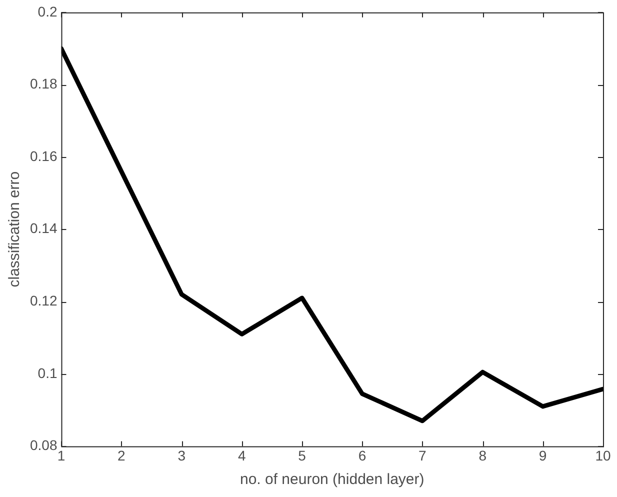 The width and height of the screenshot is (617, 497). Describe the element at coordinates (182, 455) in the screenshot. I see `x-tick-label: 3` at that location.